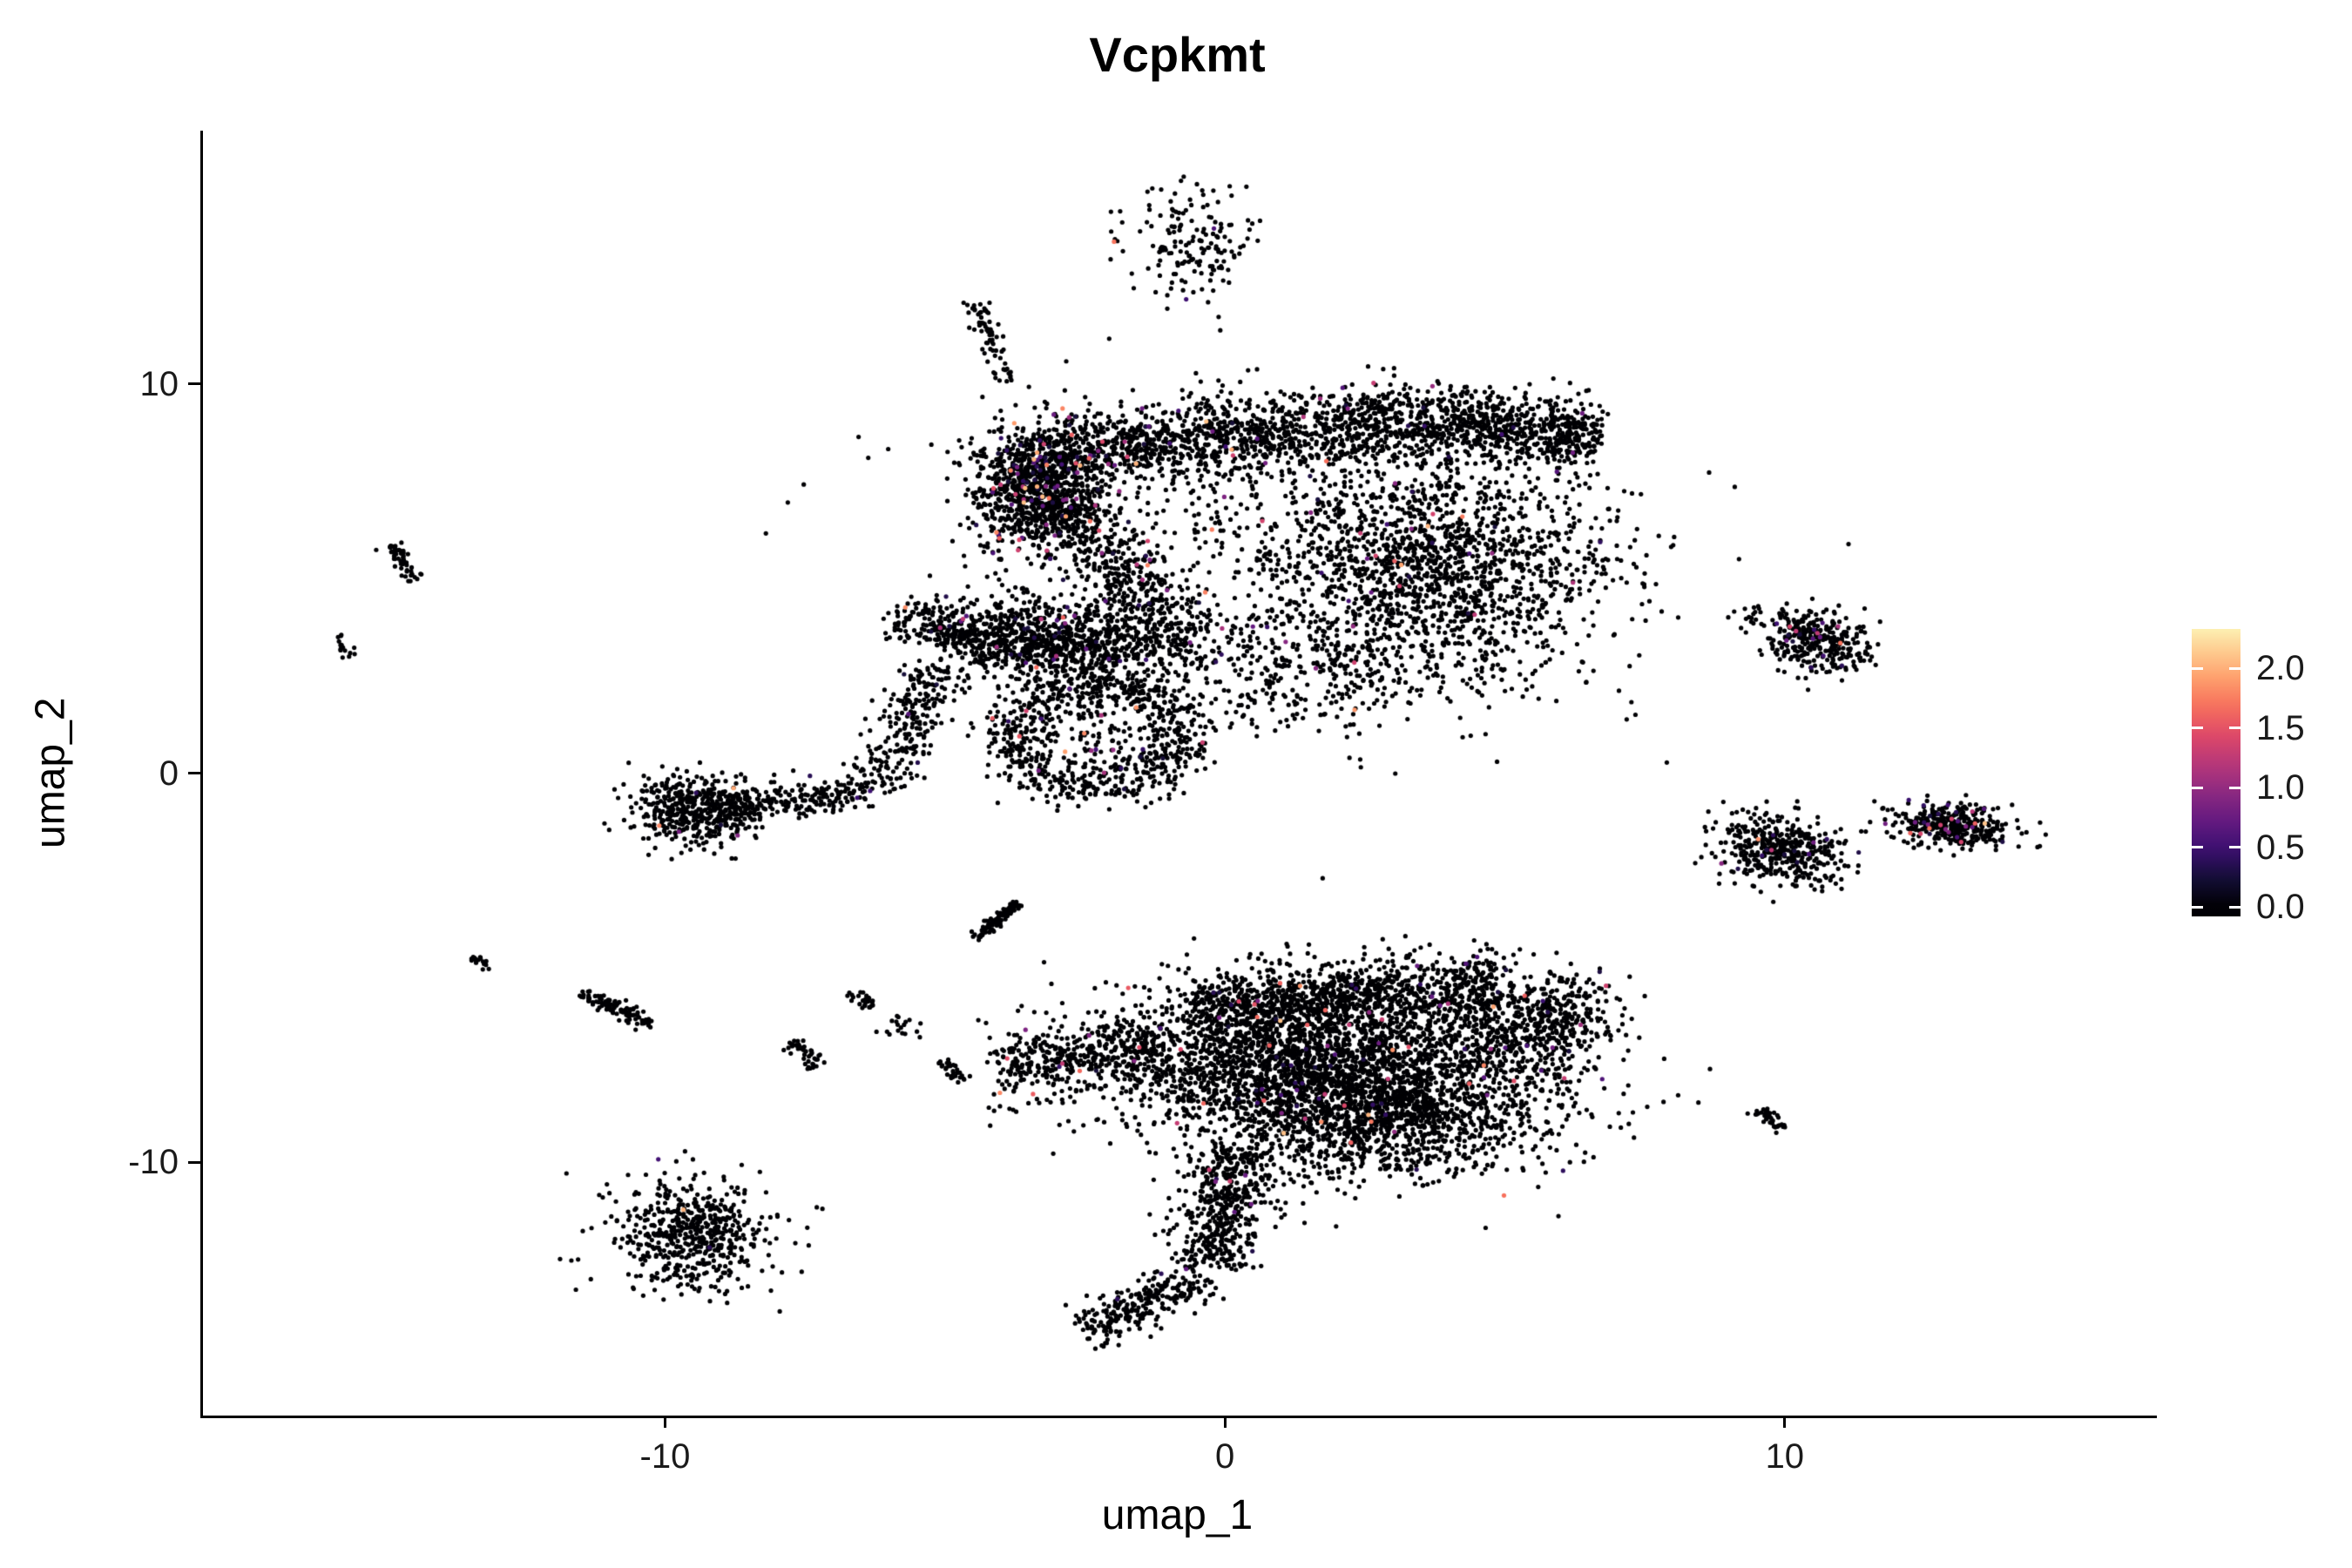  Describe the element at coordinates (1177, 54) in the screenshot. I see `plot-title: Vcpkmt` at that location.